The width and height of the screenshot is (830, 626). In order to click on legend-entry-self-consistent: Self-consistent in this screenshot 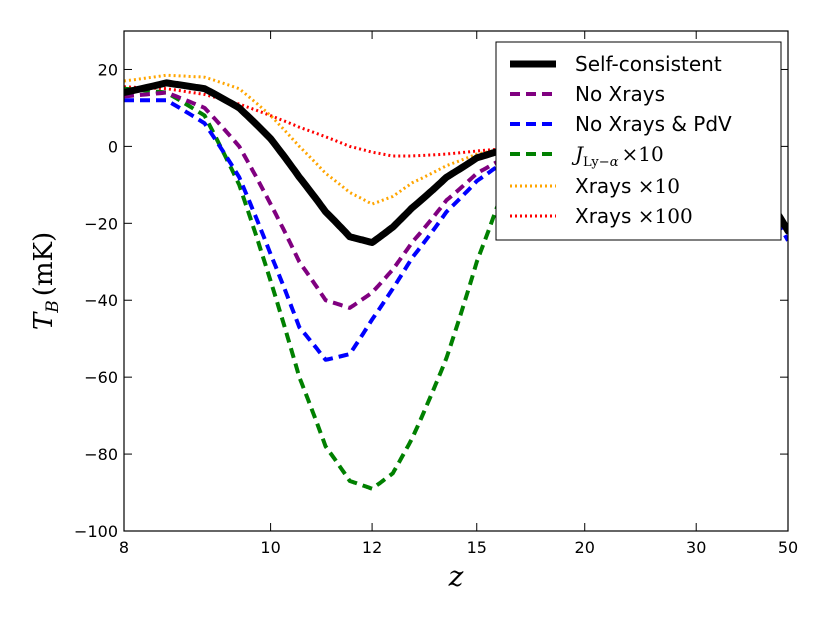, I will do `click(648, 64)`.